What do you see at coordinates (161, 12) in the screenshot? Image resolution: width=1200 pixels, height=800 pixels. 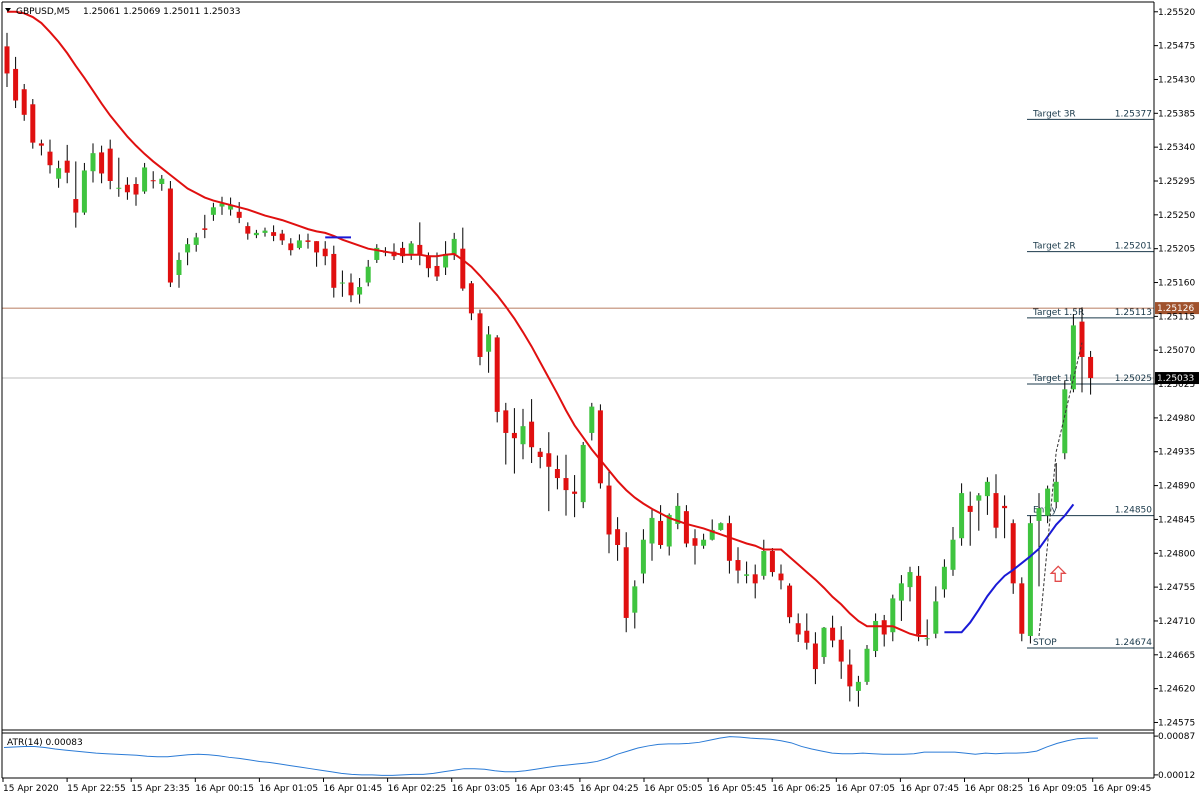 I see `ohlc-header: 1.25061 1.25069 1.25011 1.25033` at bounding box center [161, 12].